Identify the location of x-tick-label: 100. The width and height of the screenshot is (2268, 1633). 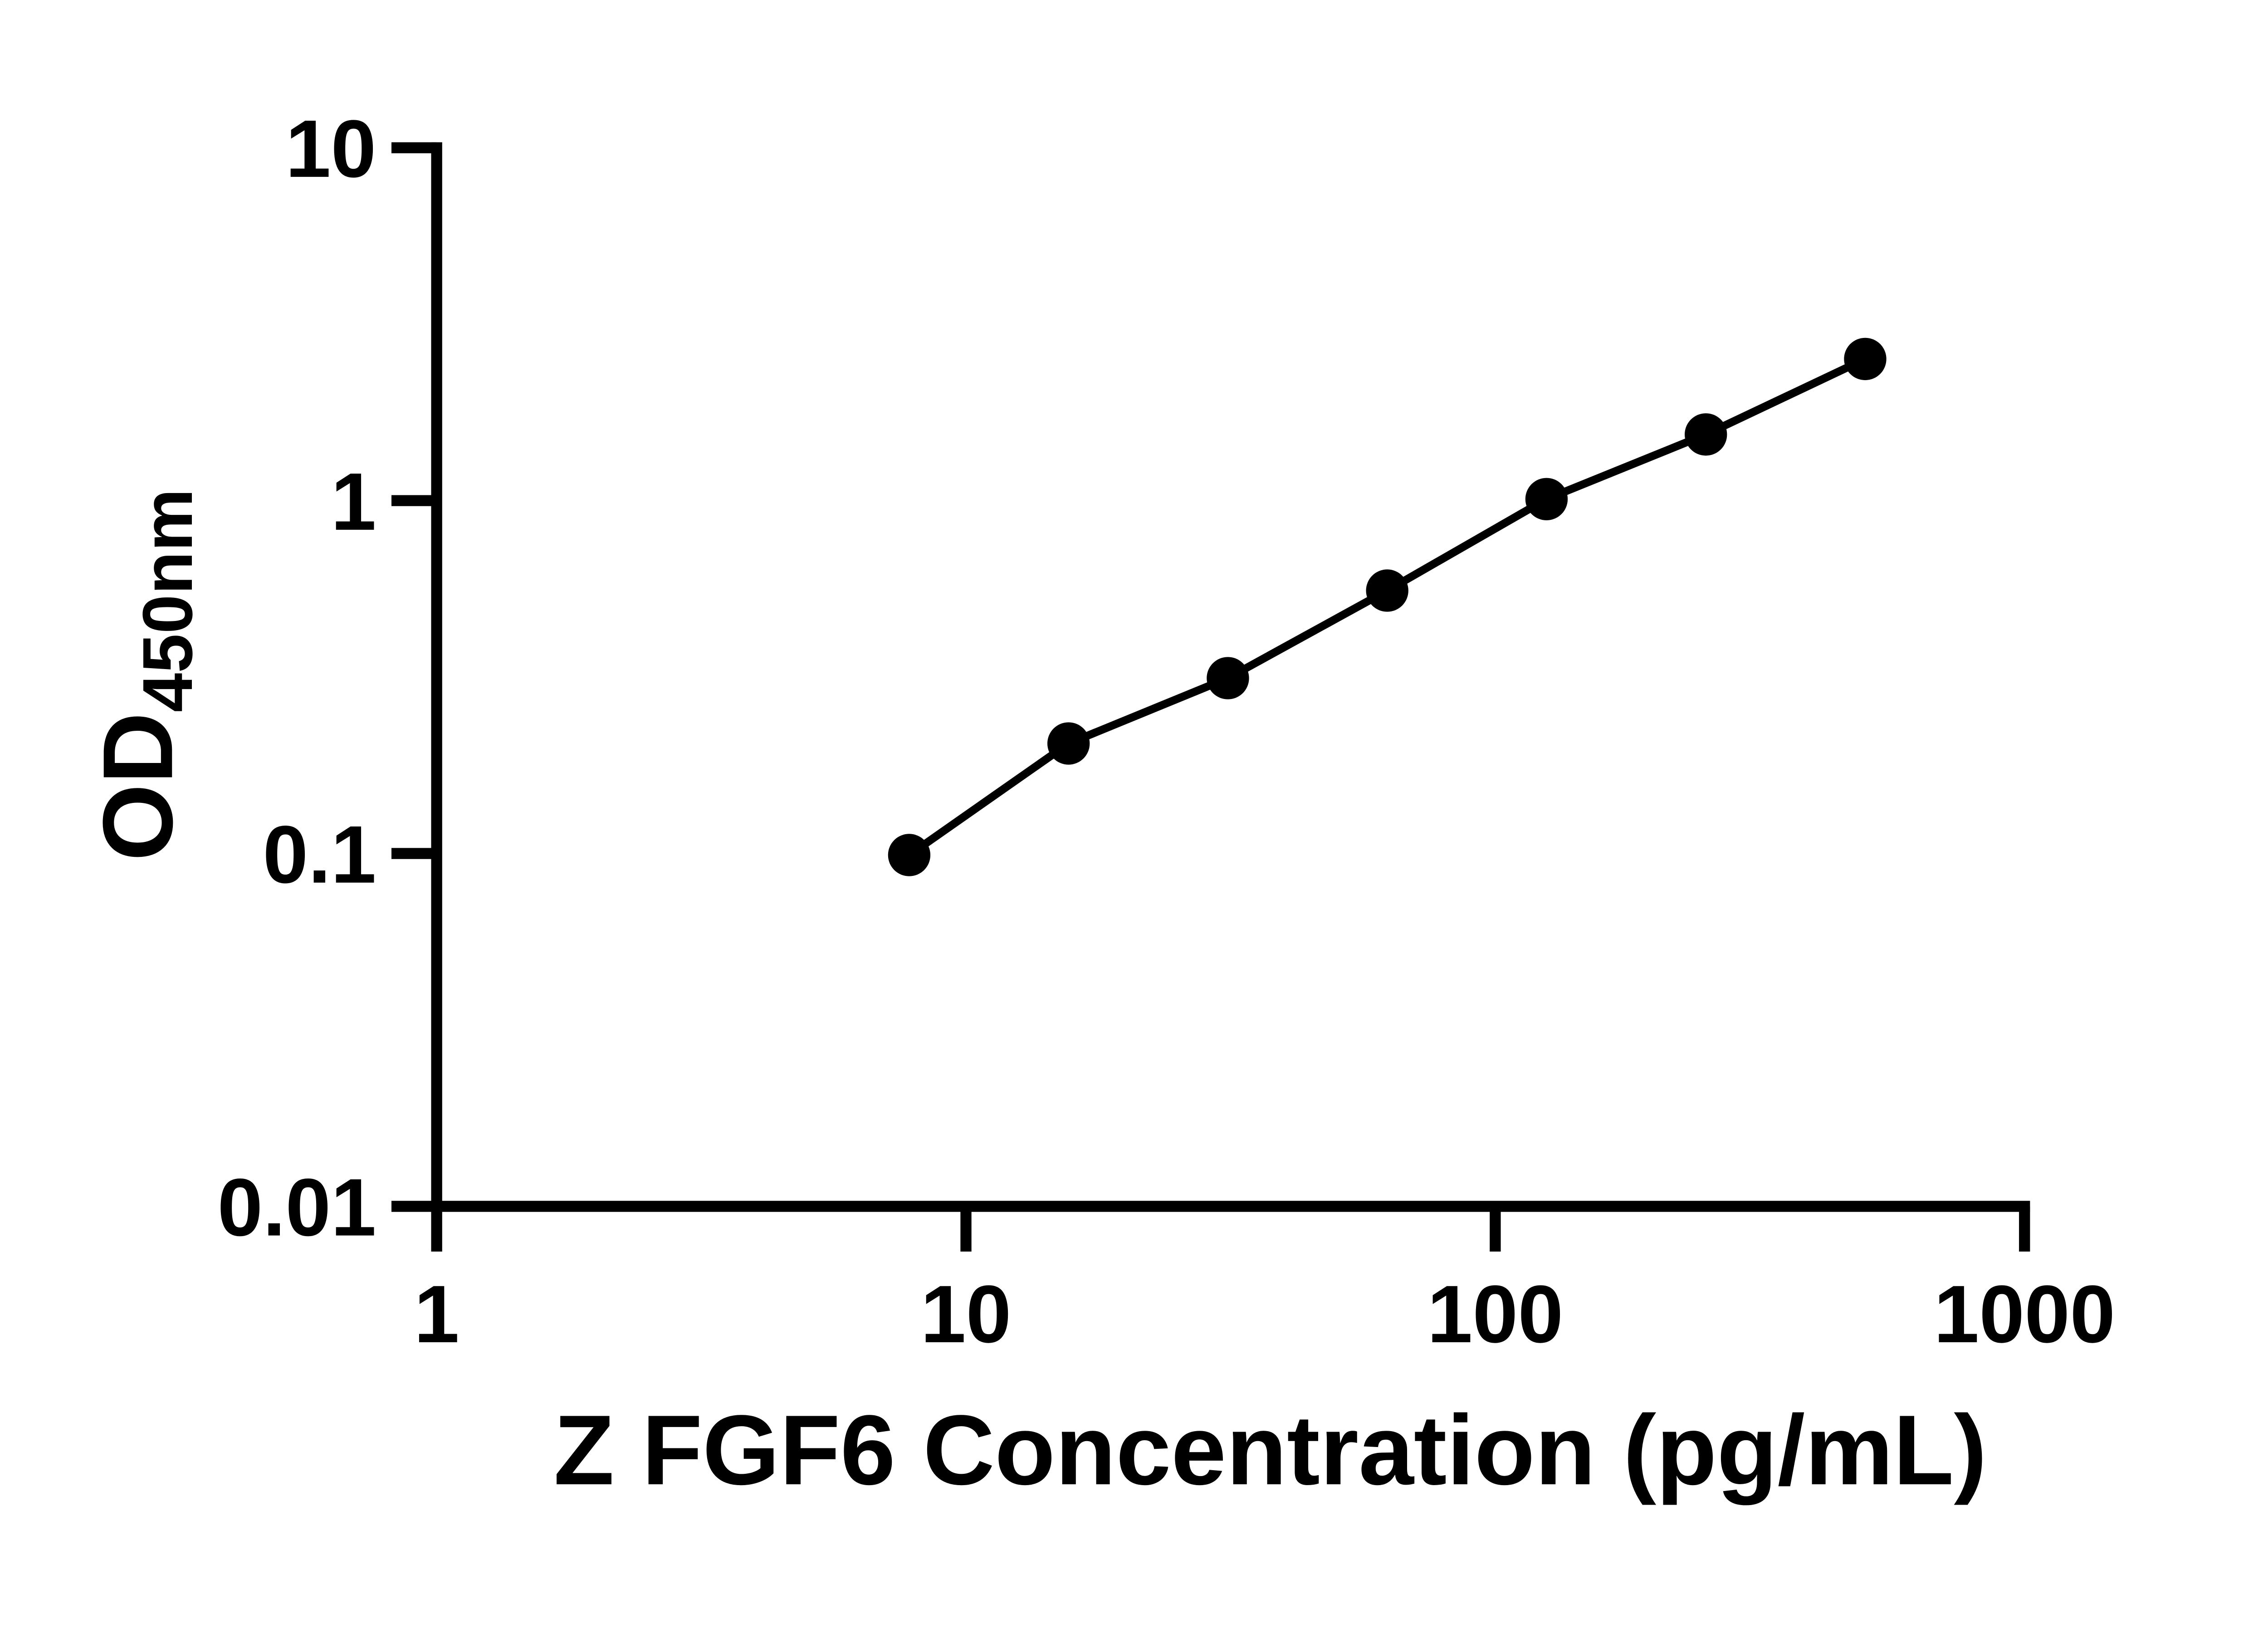
(1495, 1314).